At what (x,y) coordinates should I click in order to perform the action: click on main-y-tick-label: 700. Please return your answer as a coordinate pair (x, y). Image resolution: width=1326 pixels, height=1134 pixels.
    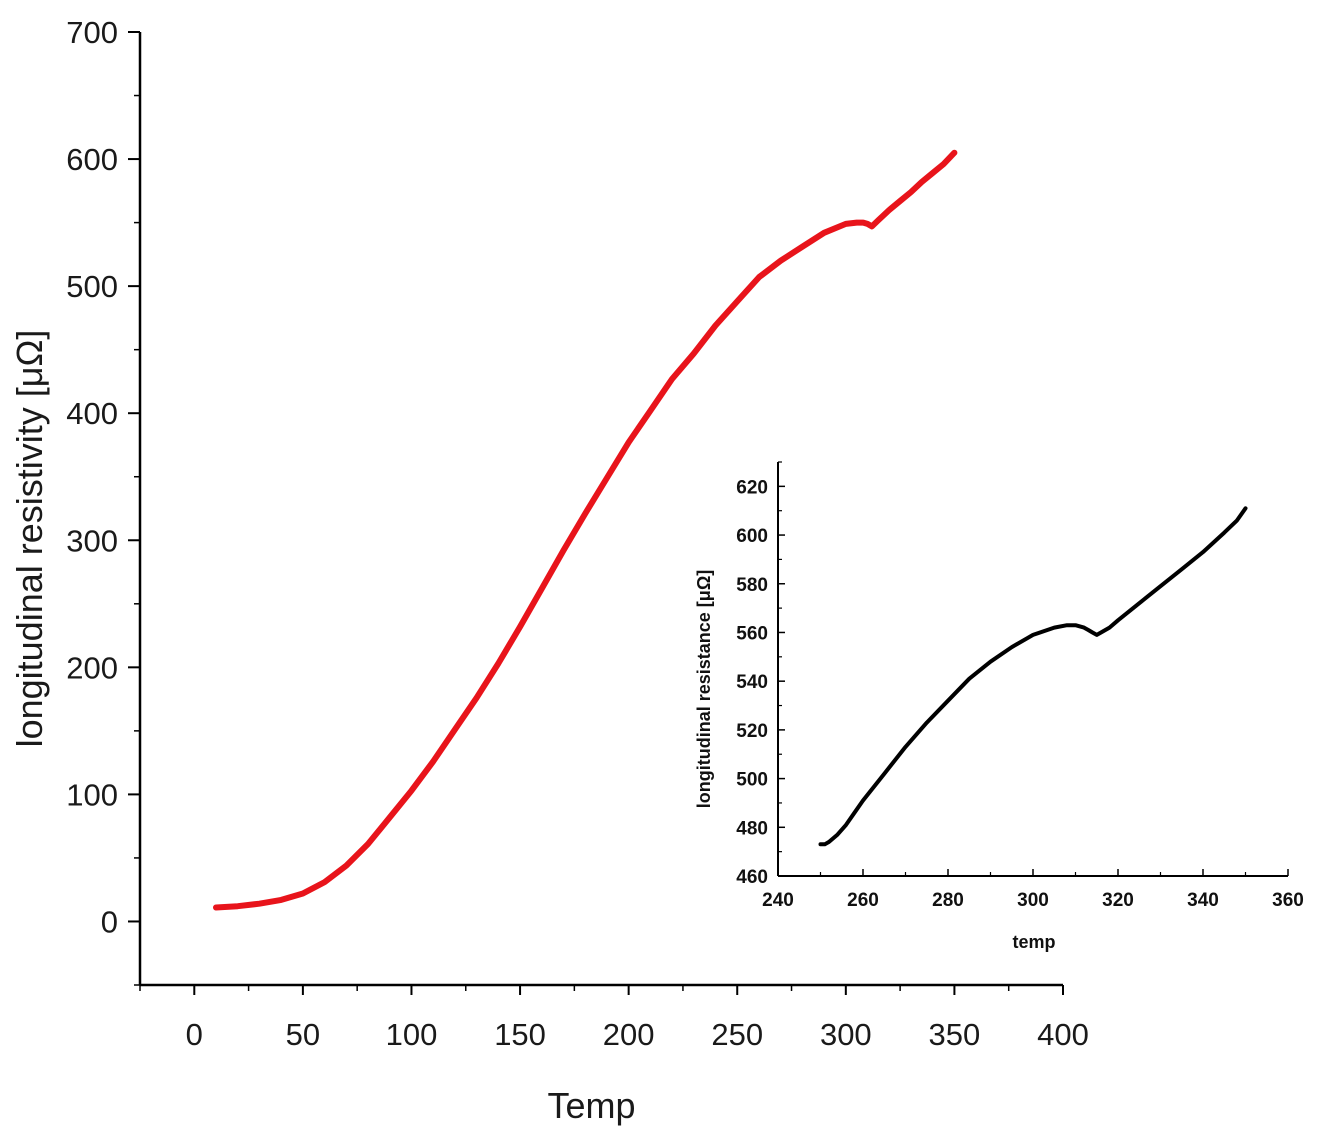
    Looking at the image, I should click on (92, 32).